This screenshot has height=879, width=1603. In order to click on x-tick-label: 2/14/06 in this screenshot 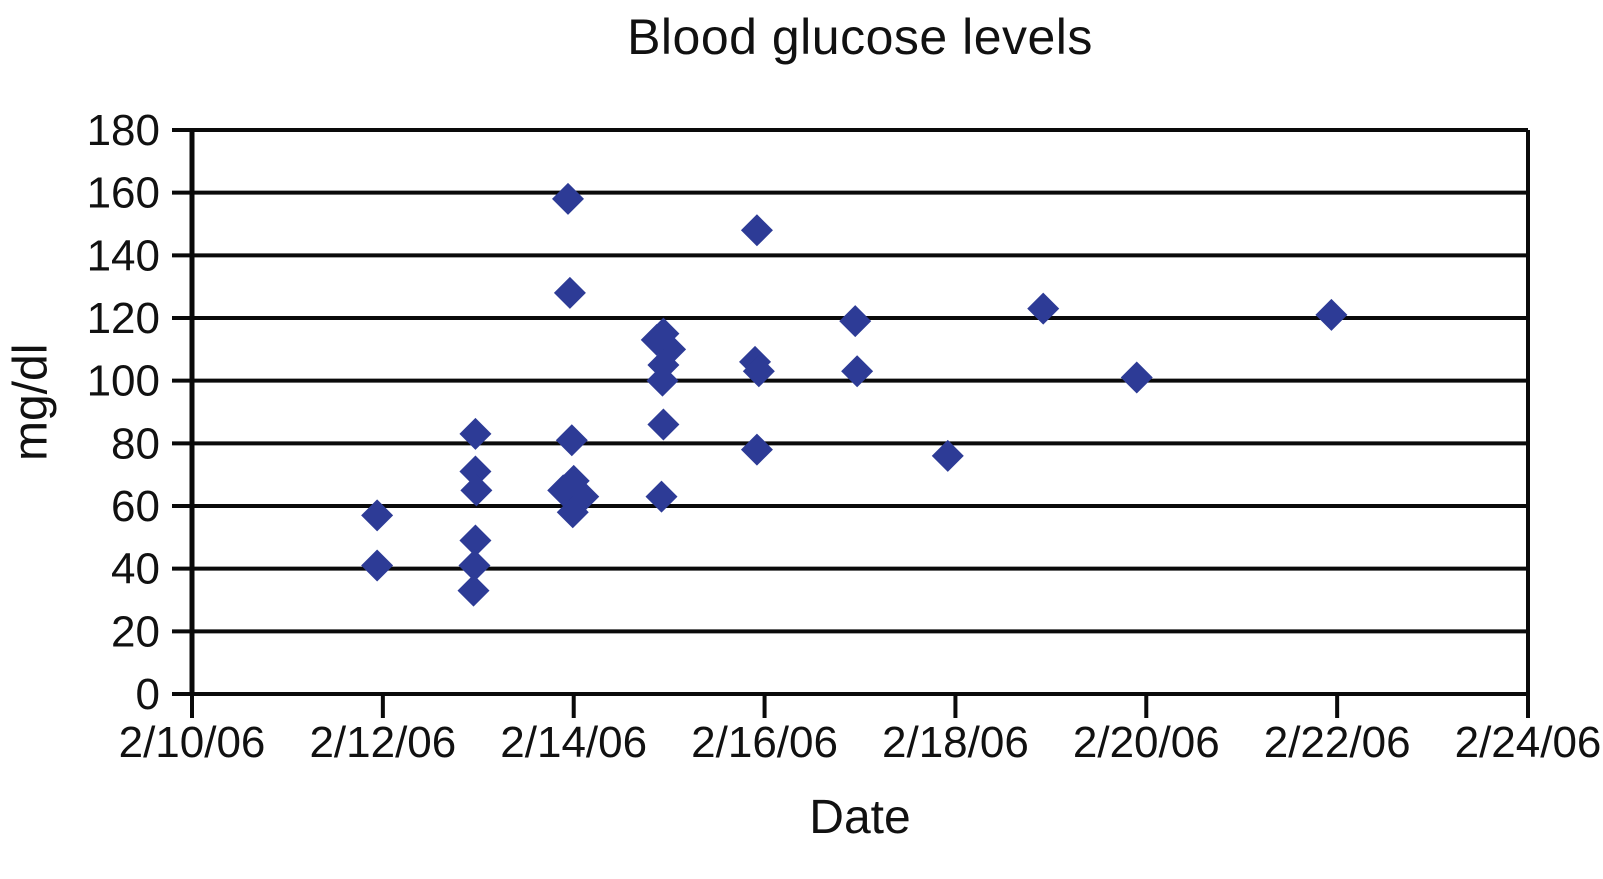, I will do `click(573, 742)`.